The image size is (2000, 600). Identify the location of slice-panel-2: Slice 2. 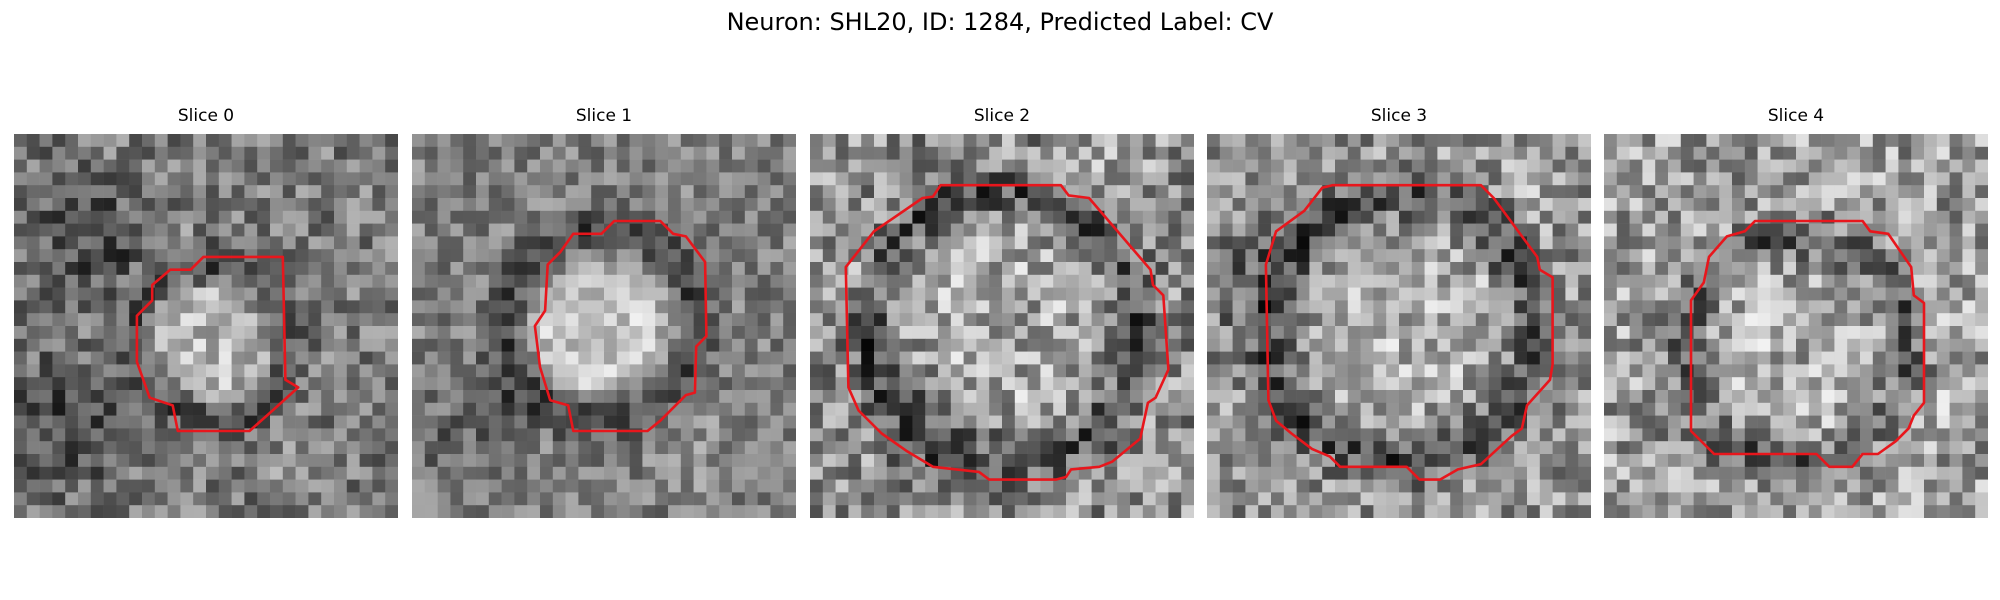
(1002, 311).